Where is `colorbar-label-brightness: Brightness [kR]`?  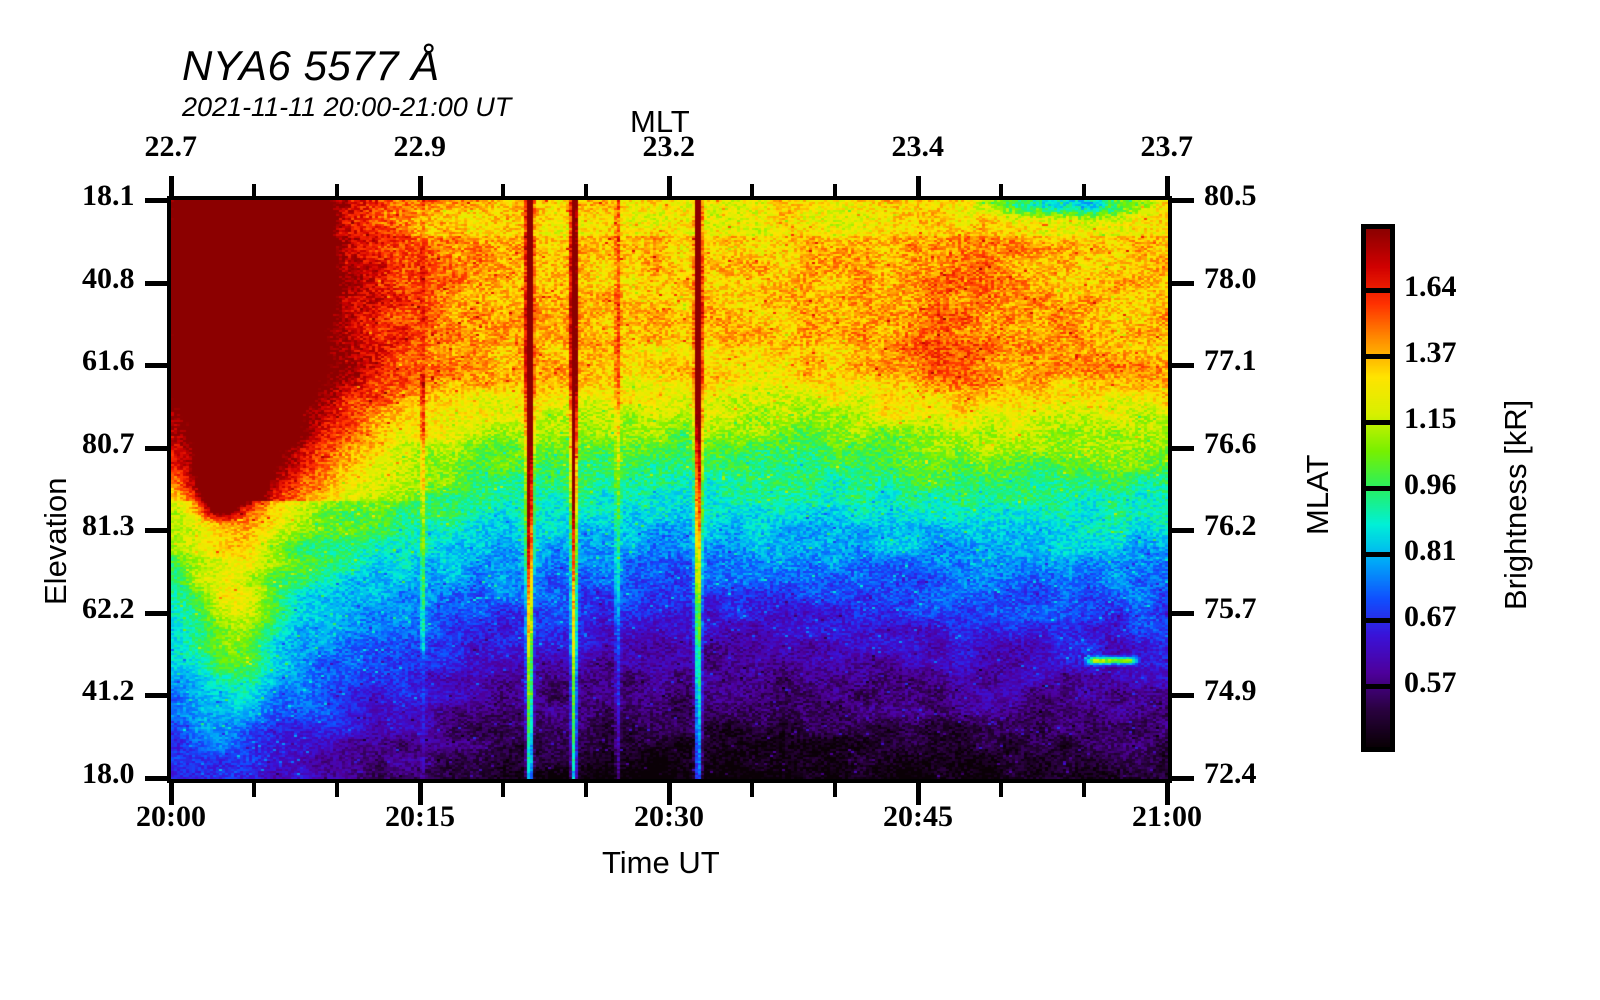
colorbar-label-brightness: Brightness [kR] is located at coordinates (1515, 504).